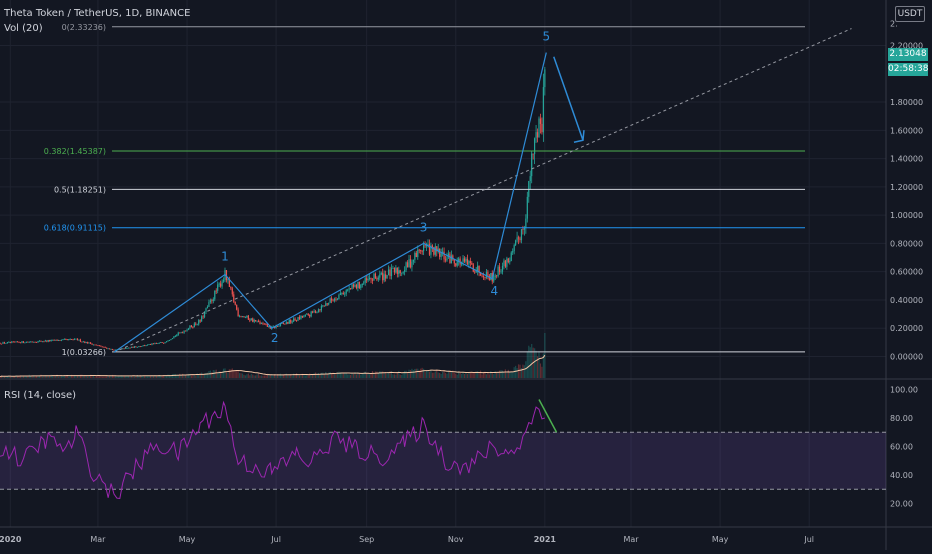  Describe the element at coordinates (901, 475) in the screenshot. I see `rsi-axis-label: 40.00` at that location.